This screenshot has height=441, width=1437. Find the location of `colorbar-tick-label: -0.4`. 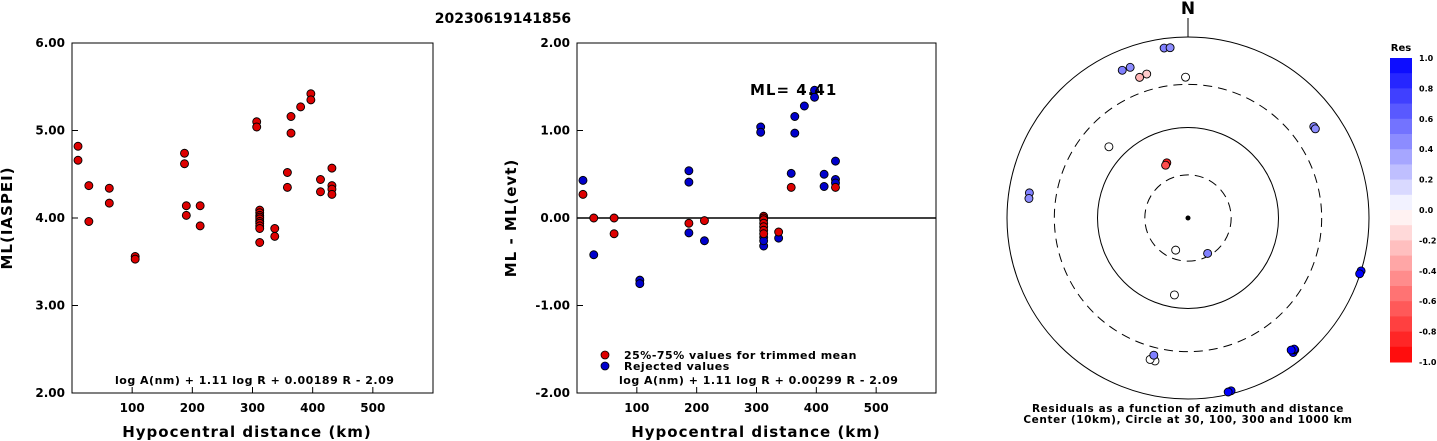

colorbar-tick-label: -0.4 is located at coordinates (1428, 271).